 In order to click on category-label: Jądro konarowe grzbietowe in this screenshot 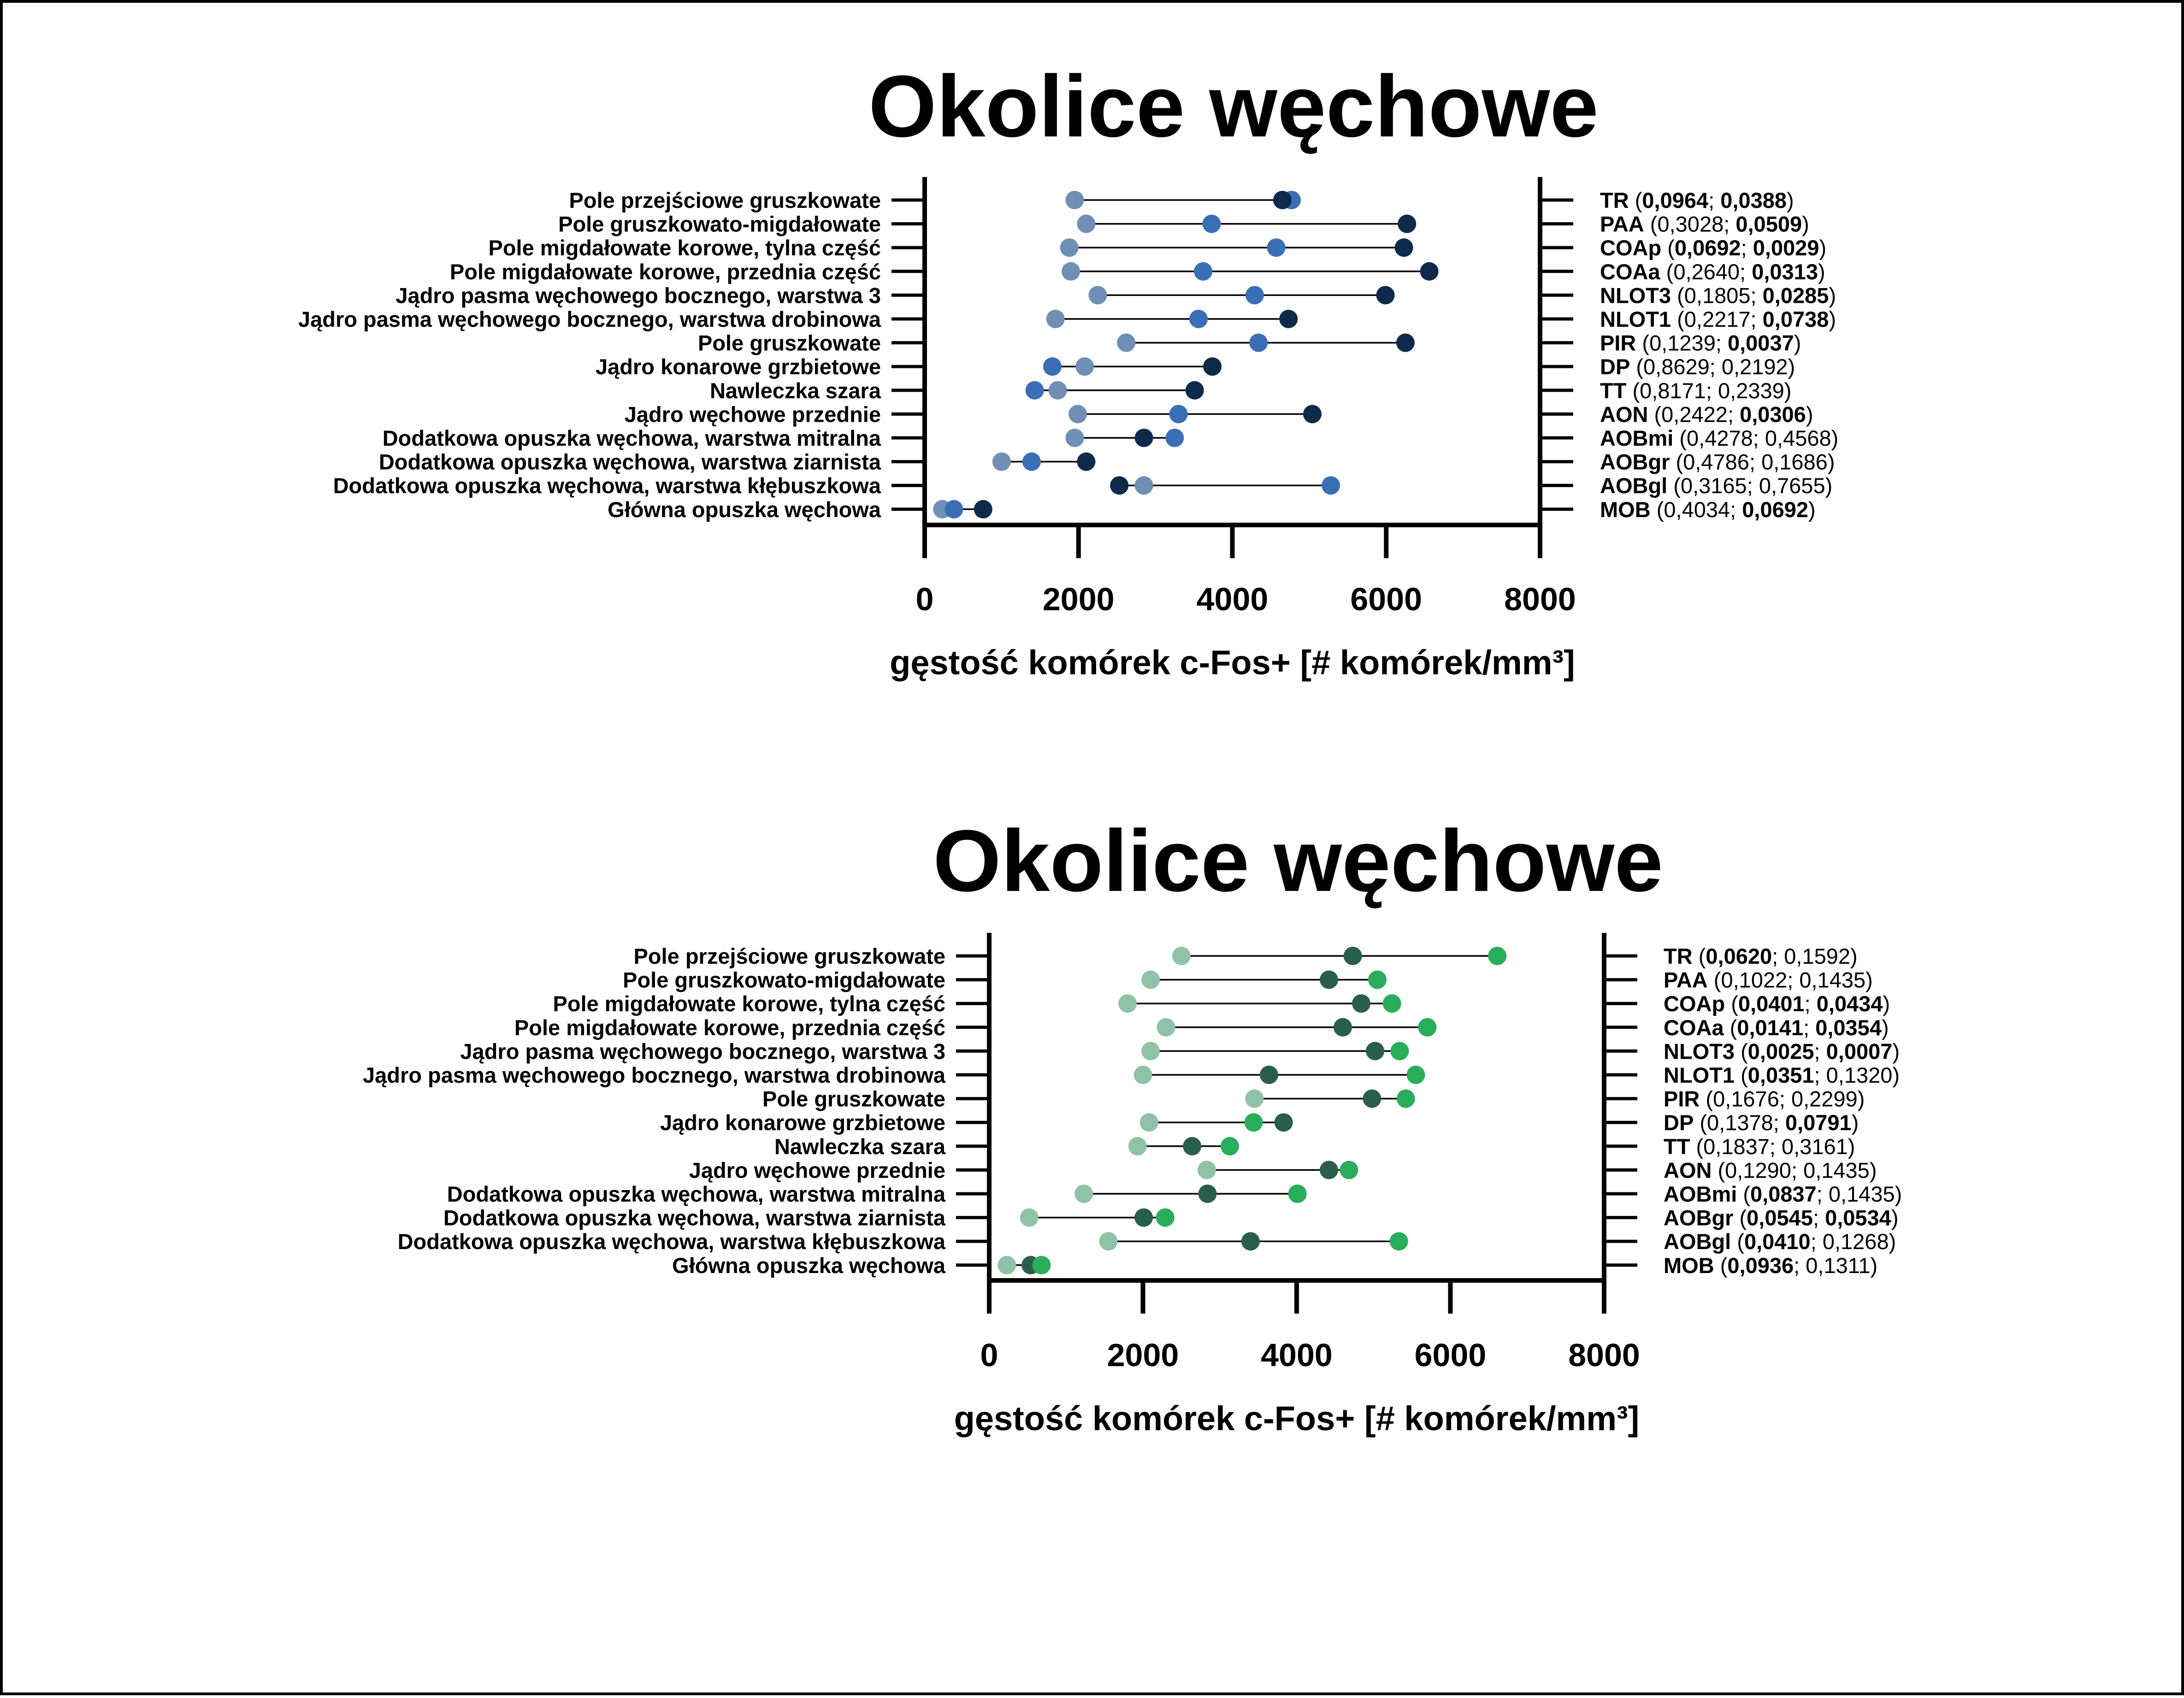, I will do `click(802, 1122)`.